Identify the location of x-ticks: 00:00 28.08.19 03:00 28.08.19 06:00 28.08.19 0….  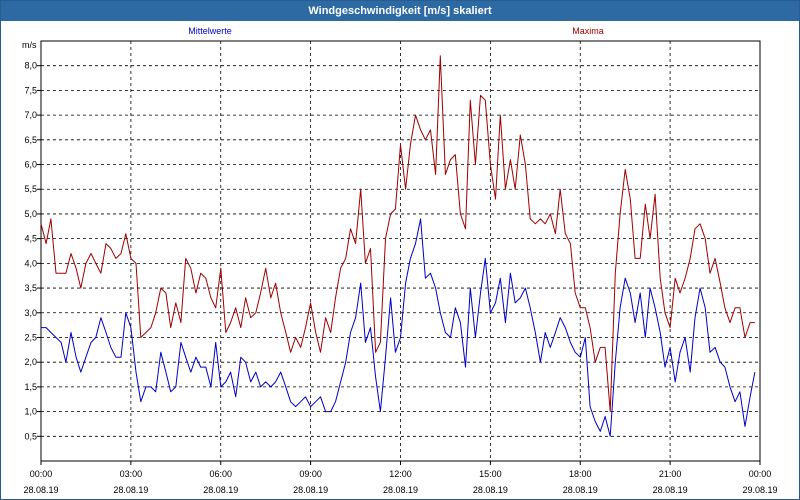
(400, 478).